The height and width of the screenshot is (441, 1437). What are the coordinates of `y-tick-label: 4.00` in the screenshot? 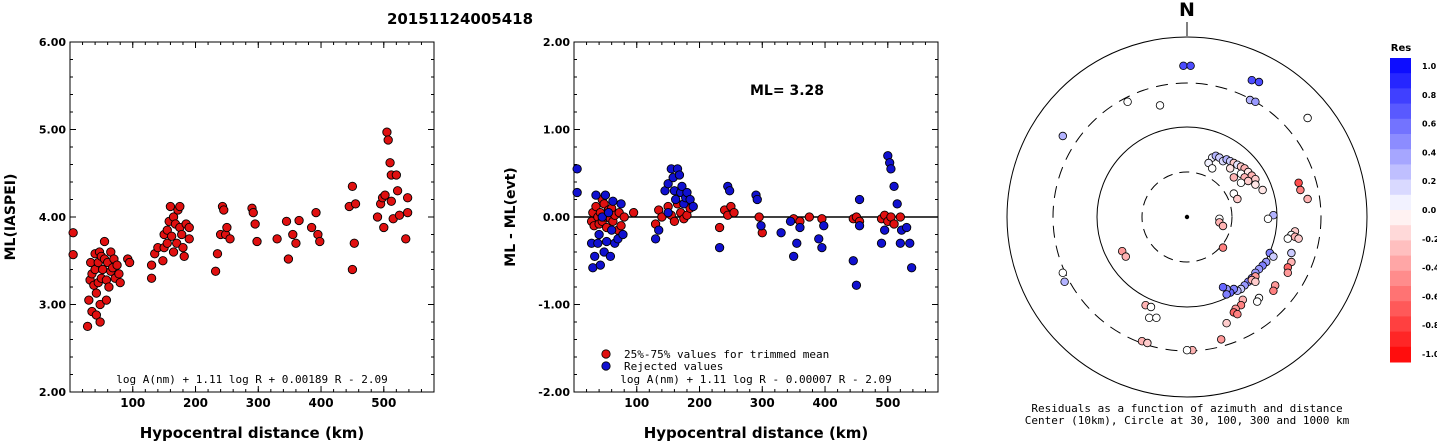 It's located at (52, 217).